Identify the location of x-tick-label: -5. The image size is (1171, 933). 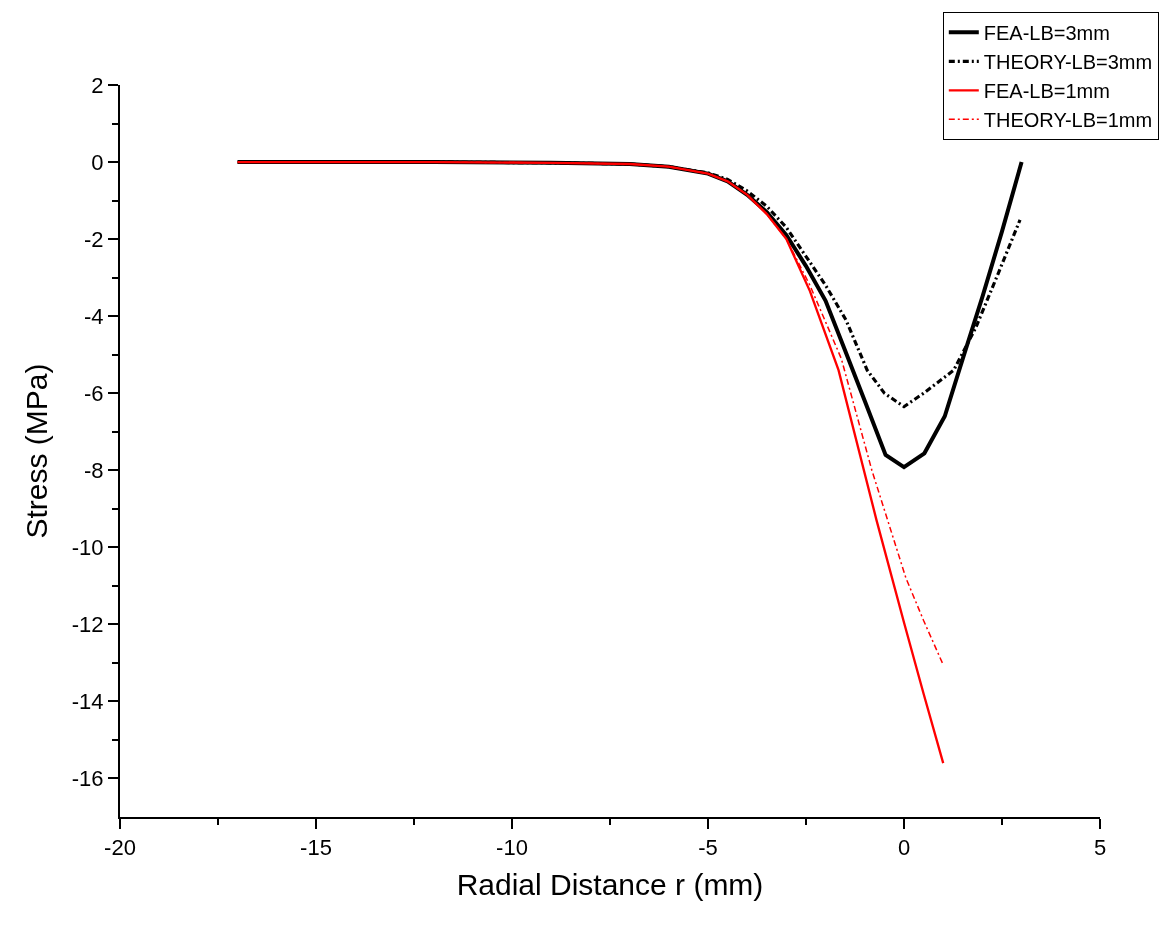
(708, 848).